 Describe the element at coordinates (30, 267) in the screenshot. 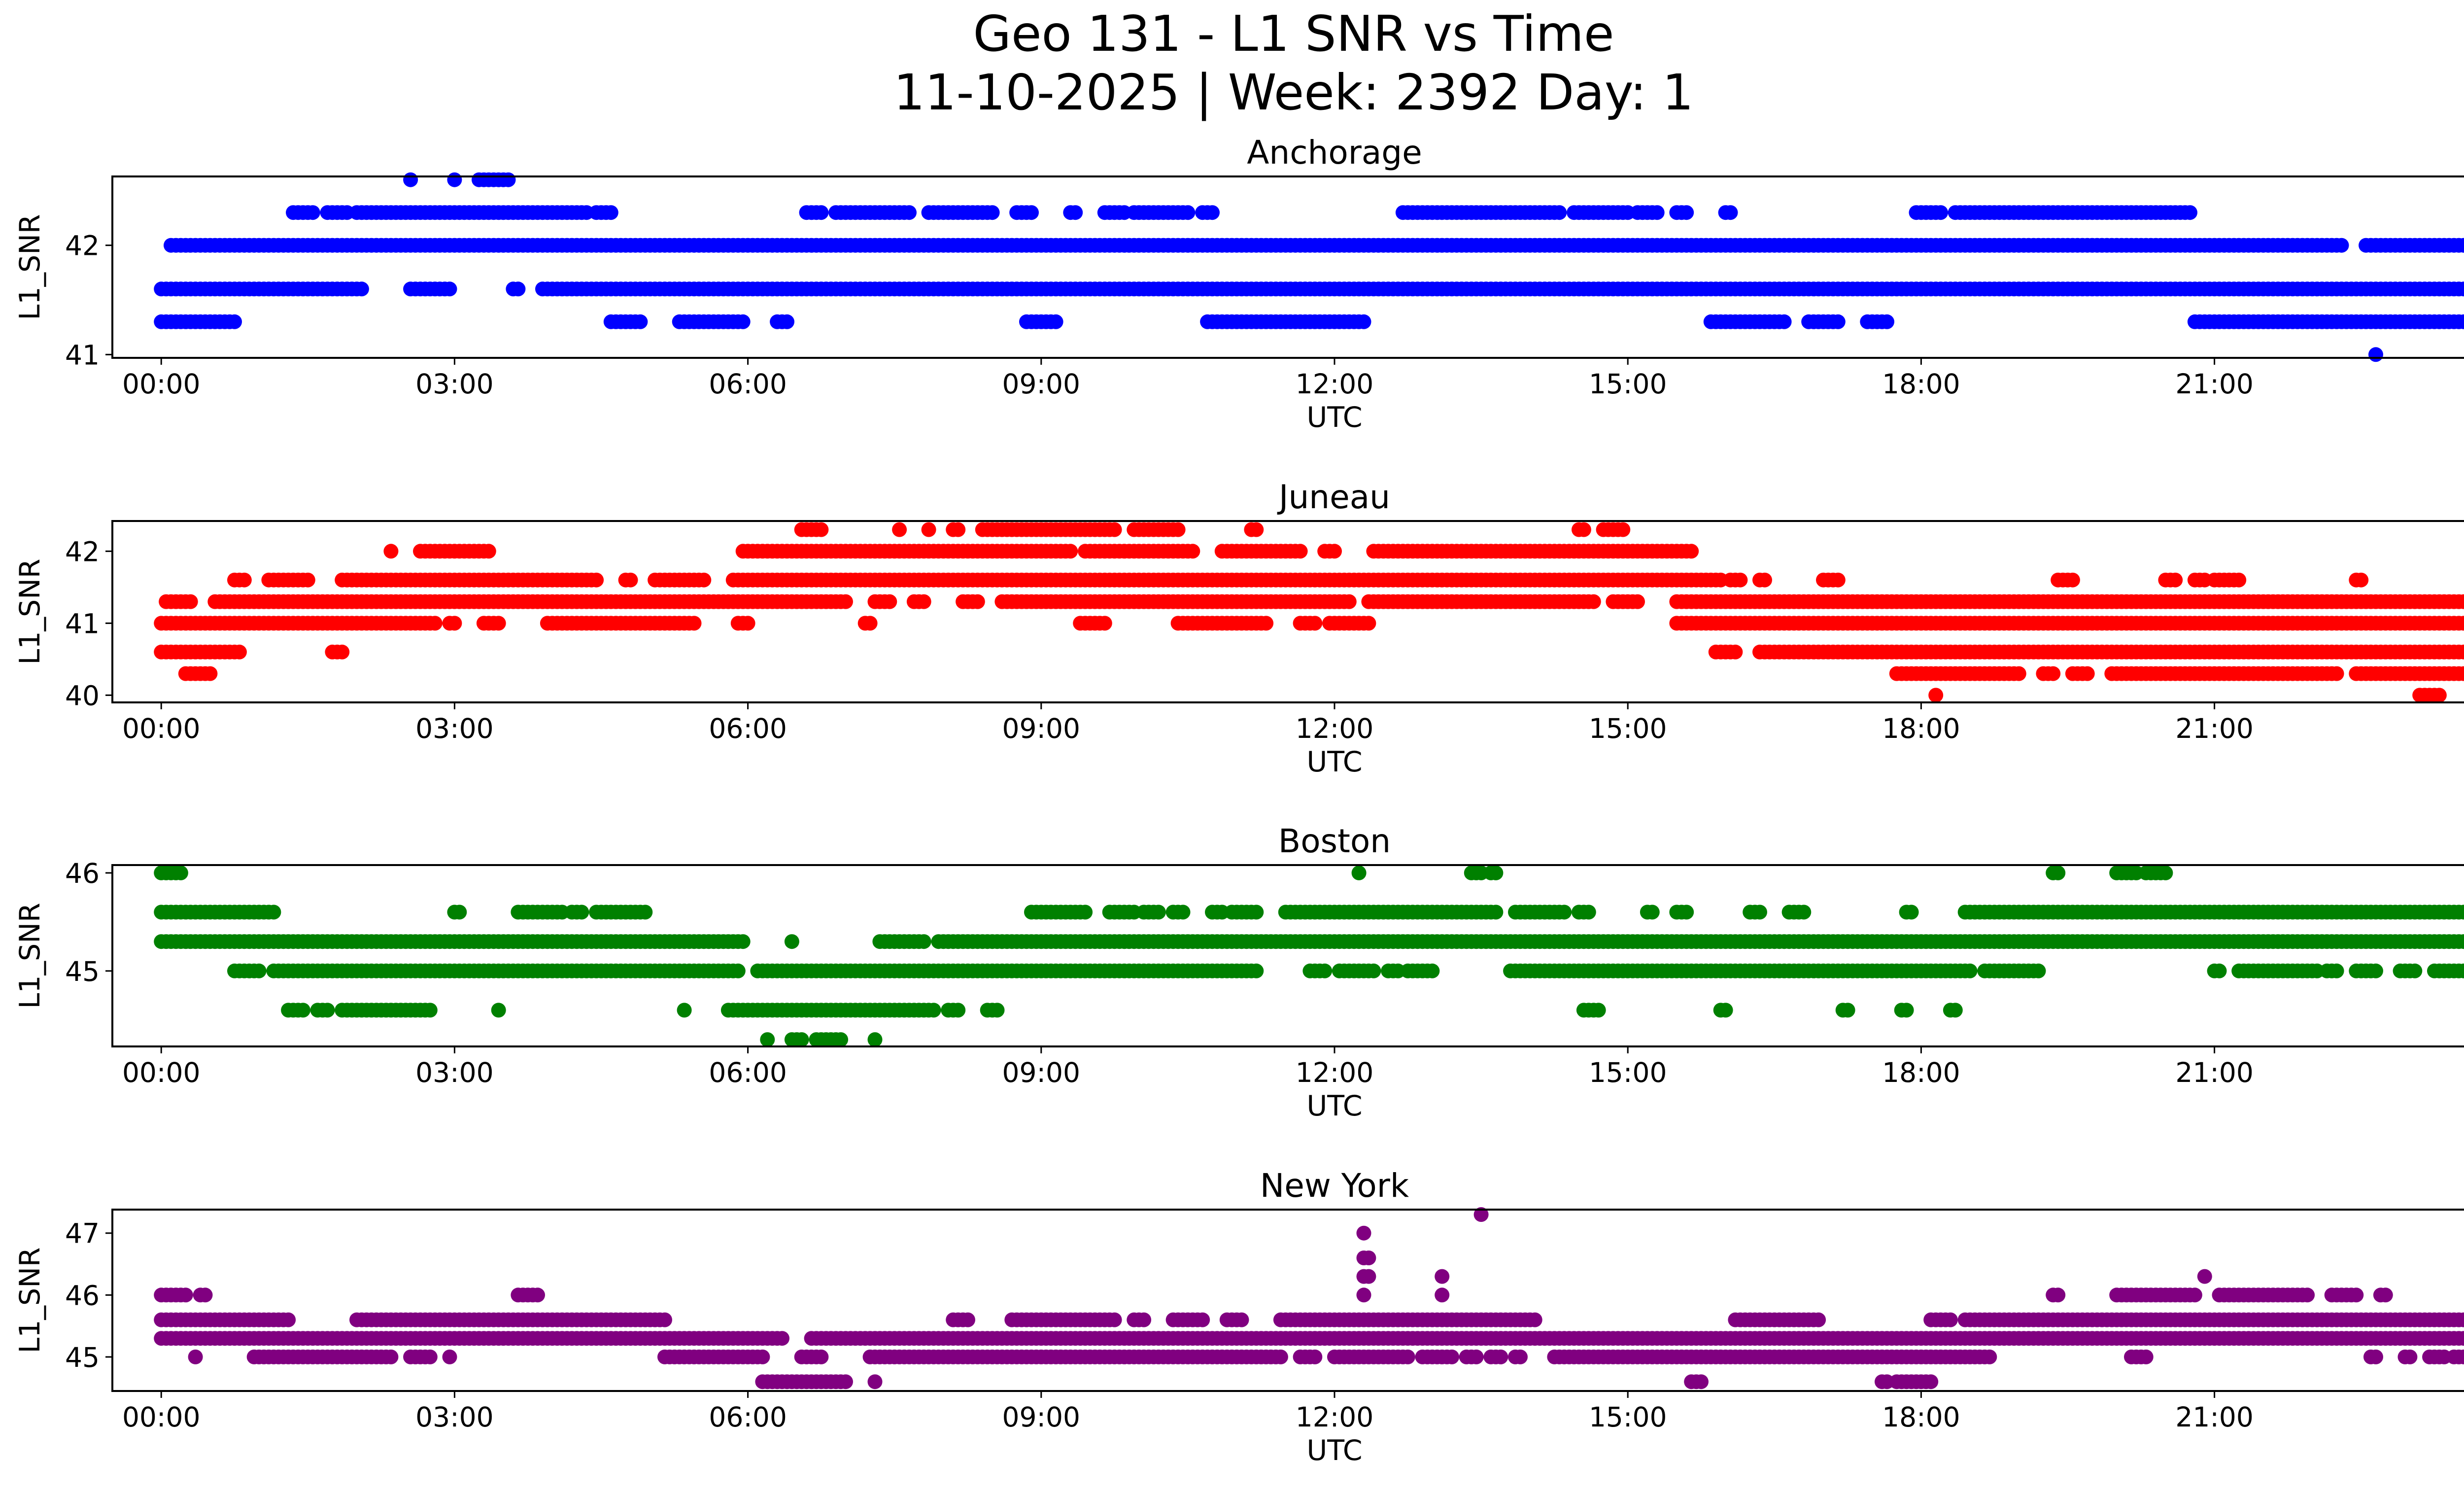

I see `y-axis-label: L1_SNR` at that location.